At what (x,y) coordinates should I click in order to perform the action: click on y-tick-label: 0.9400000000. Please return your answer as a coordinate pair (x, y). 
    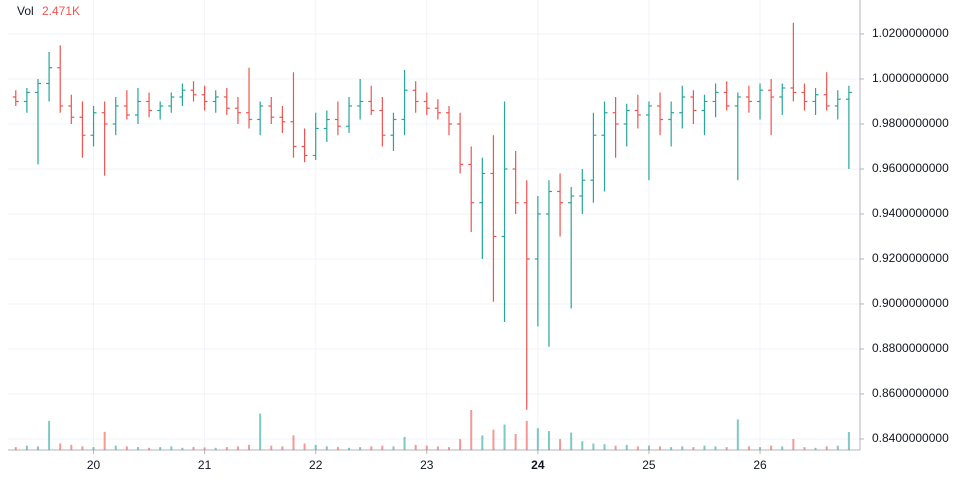
    Looking at the image, I should click on (910, 213).